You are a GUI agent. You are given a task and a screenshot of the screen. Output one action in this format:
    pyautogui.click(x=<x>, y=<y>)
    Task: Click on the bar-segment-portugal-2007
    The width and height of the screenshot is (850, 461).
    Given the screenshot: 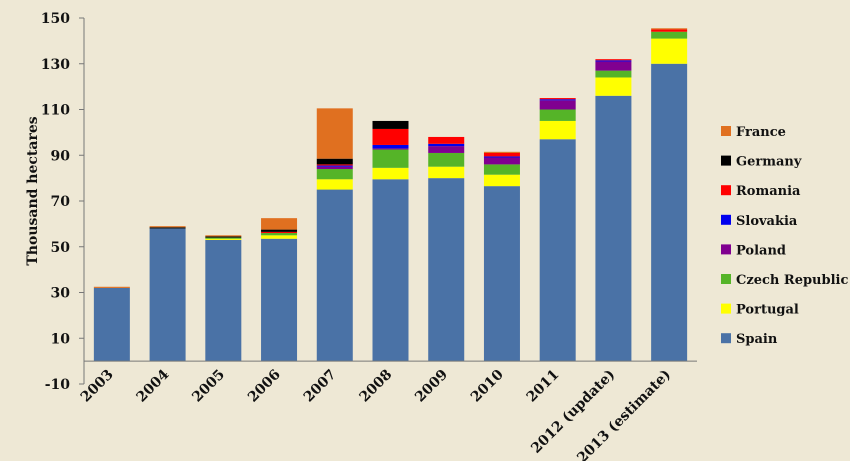 What is the action you would take?
    pyautogui.click(x=334, y=184)
    